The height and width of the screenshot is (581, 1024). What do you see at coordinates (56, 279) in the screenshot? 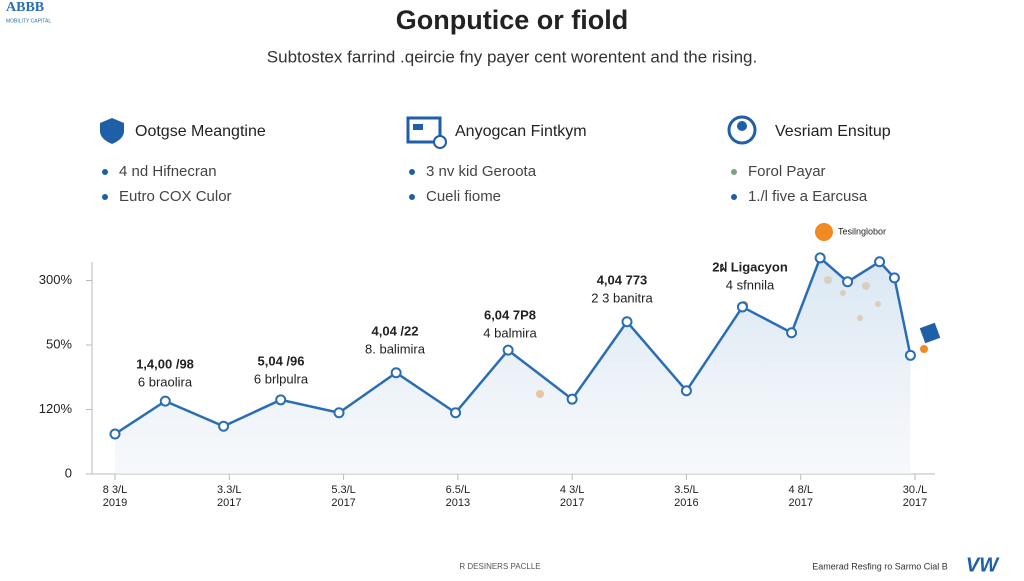
I see `y-tick-label: 300%` at bounding box center [56, 279].